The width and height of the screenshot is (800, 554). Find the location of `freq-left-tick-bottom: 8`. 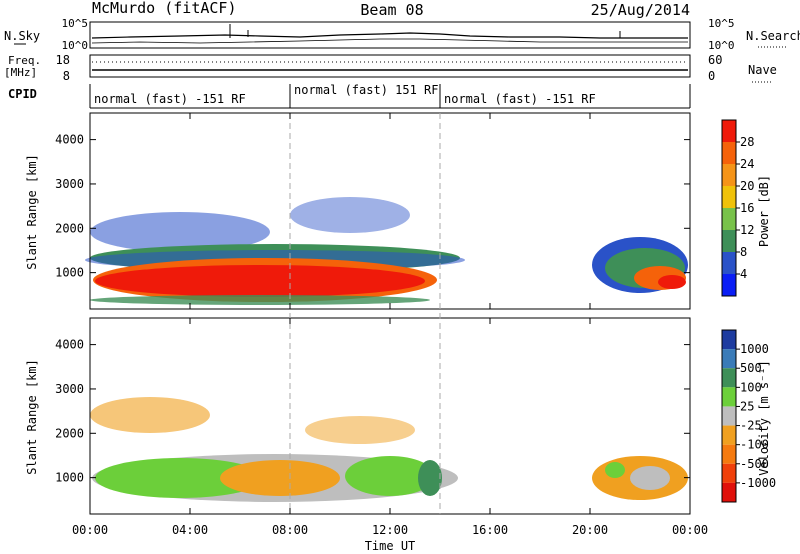

freq-left-tick-bottom: 8 is located at coordinates (66, 76).